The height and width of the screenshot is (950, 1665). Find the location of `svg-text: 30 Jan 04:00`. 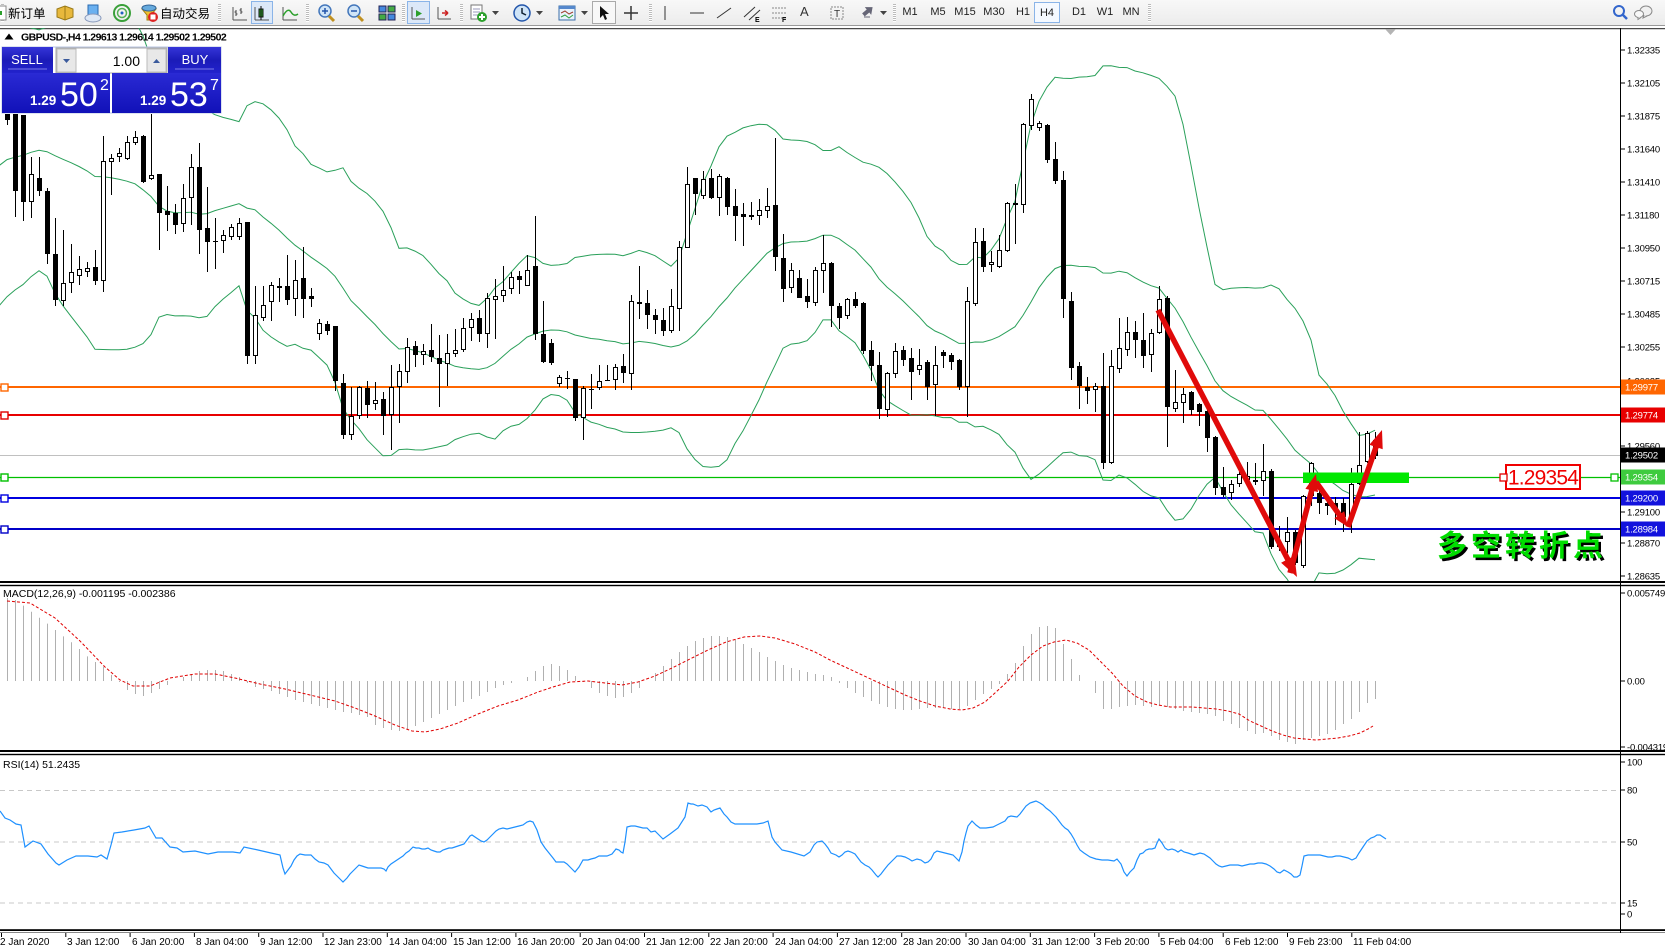

svg-text: 30 Jan 04:00 is located at coordinates (997, 942).